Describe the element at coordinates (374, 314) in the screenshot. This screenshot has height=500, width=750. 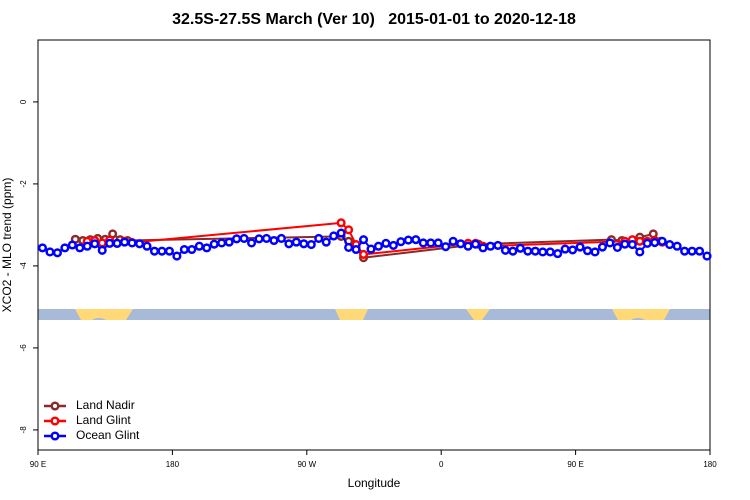
I see `surface-strip` at that location.